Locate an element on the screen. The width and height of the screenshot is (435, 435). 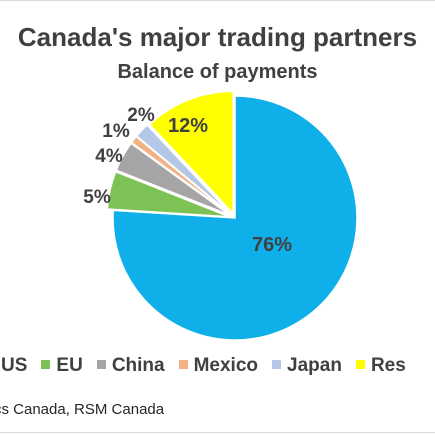
legend-item-japan: Japan is located at coordinates (307, 366).